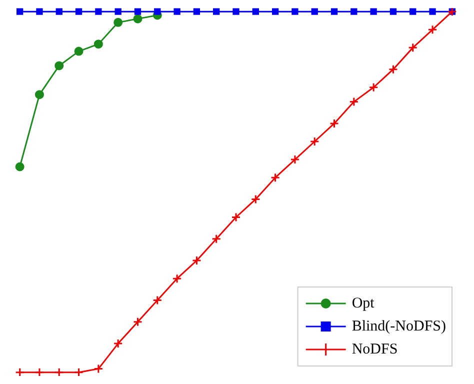  I want to click on legend-label: Opt, so click(364, 303).